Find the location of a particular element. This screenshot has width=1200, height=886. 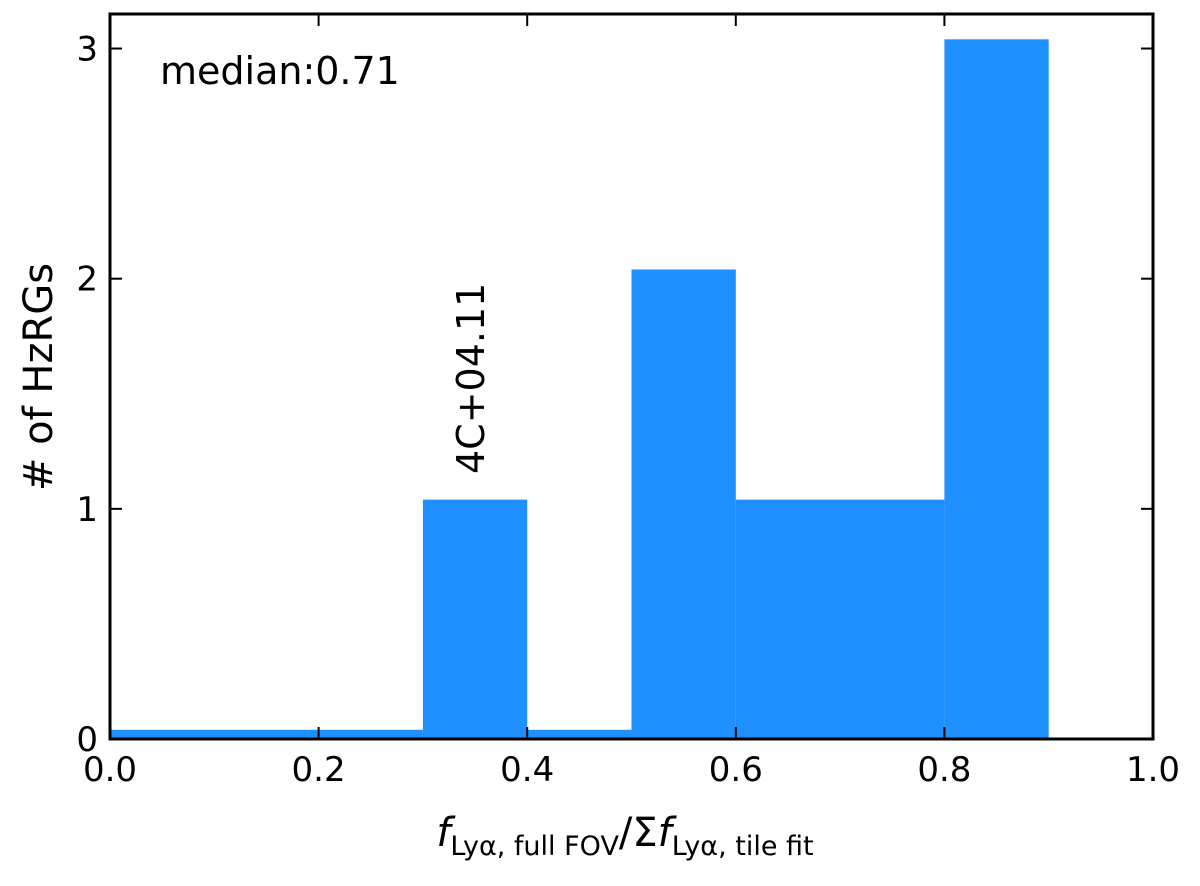

y-tick-label-0: 0 is located at coordinates (87, 740).